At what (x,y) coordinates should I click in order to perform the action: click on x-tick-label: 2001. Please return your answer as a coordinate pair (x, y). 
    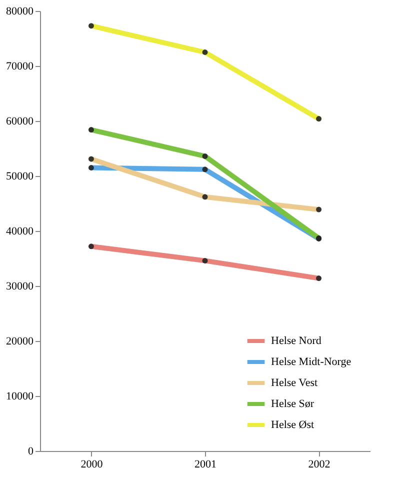
    Looking at the image, I should click on (205, 464).